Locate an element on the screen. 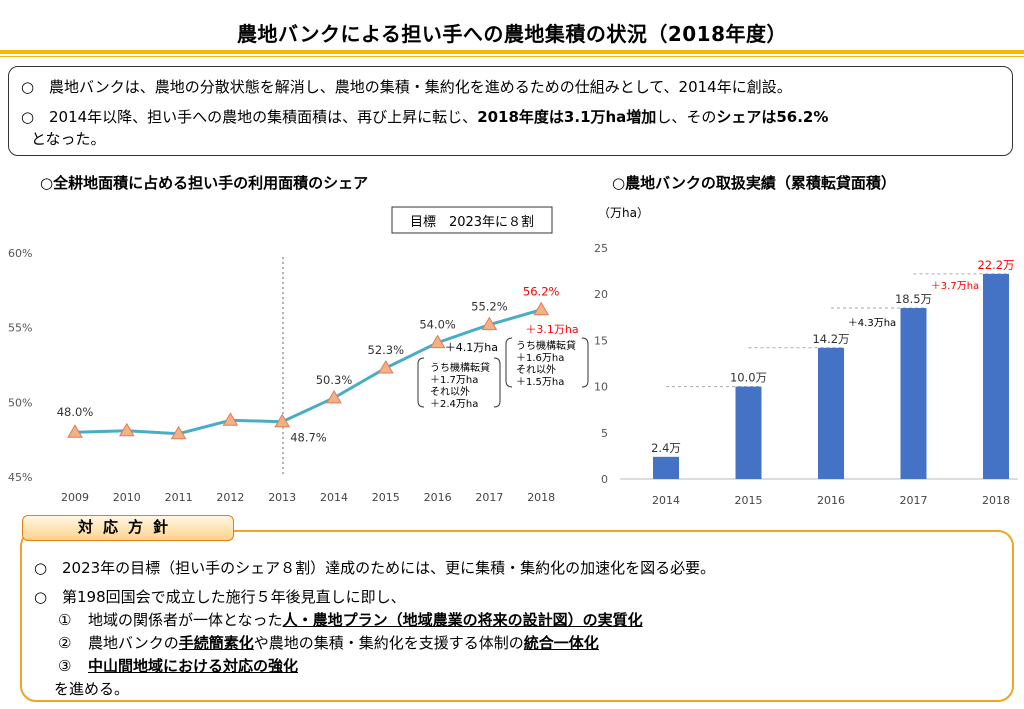 This screenshot has width=1024, height=709. breakdown-2017-2: ＋1.7万ha is located at coordinates (454, 380).